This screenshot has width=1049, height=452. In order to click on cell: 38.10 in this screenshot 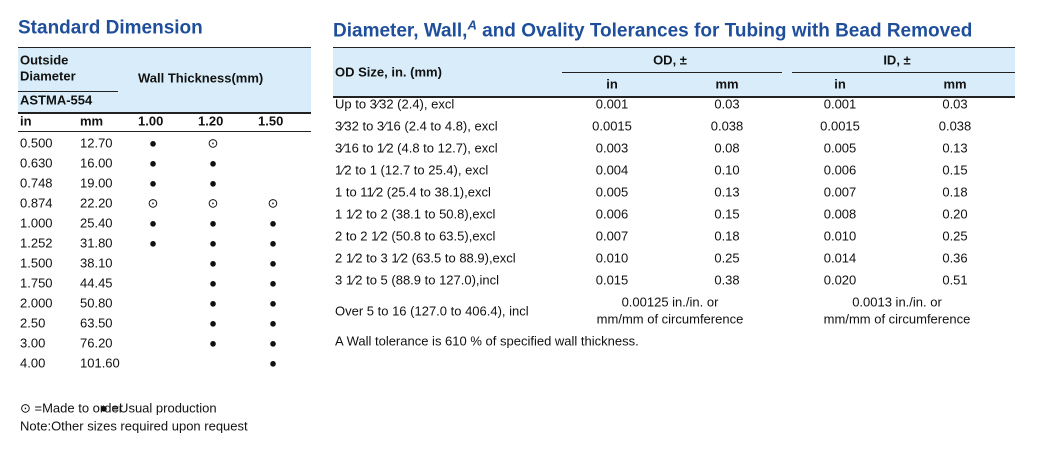, I will do `click(96, 263)`.